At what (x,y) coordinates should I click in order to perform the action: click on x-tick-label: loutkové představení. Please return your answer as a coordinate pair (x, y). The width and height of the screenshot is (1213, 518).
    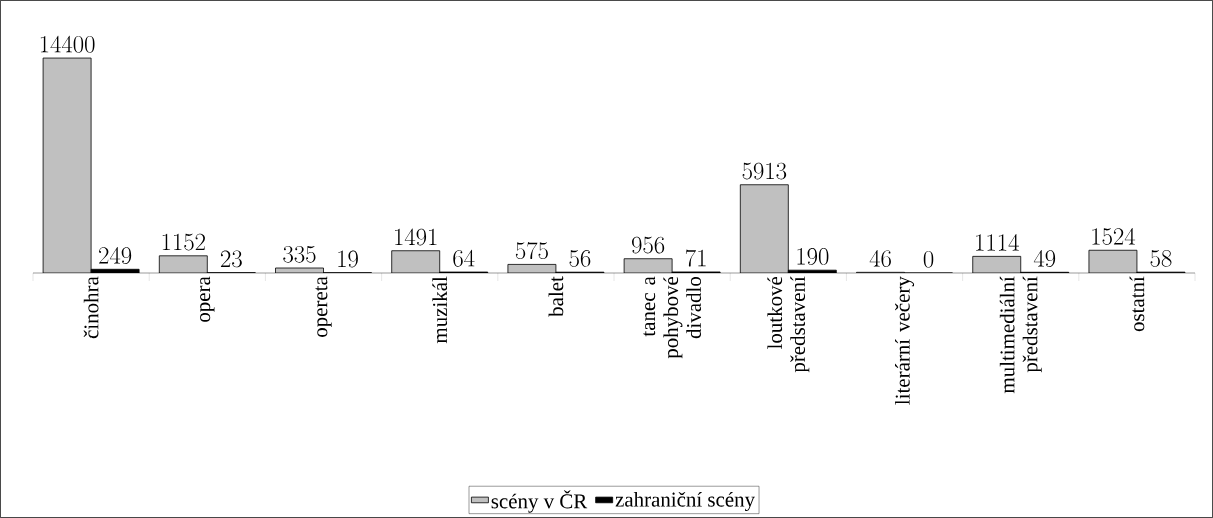
    Looking at the image, I should click on (788, 324).